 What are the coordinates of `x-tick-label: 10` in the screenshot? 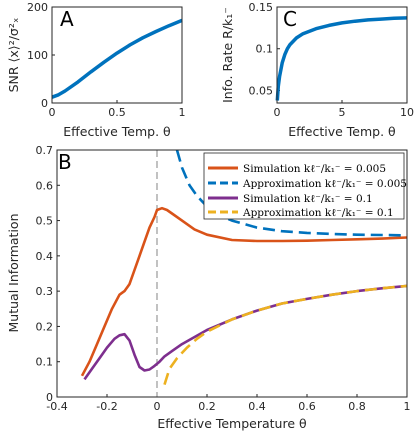 It's located at (407, 112).